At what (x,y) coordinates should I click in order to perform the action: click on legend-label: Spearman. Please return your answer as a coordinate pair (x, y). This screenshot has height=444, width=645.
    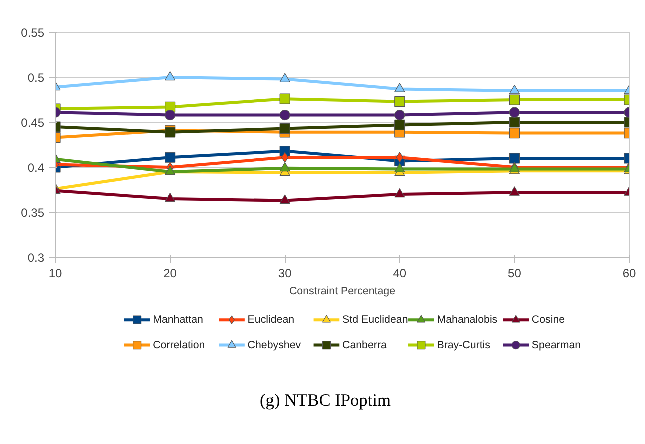
    Looking at the image, I should click on (557, 345).